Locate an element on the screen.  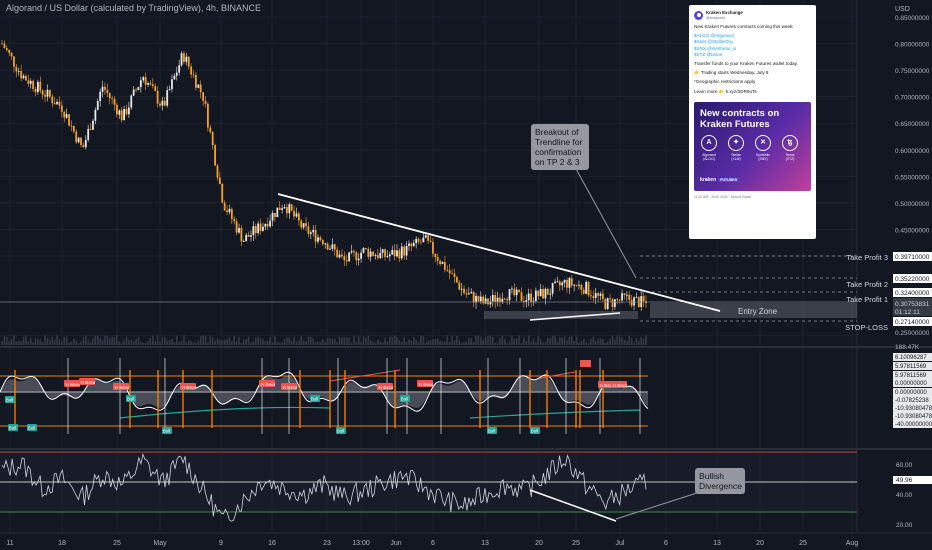
rsi-tick-label: 40.00 is located at coordinates (904, 495).